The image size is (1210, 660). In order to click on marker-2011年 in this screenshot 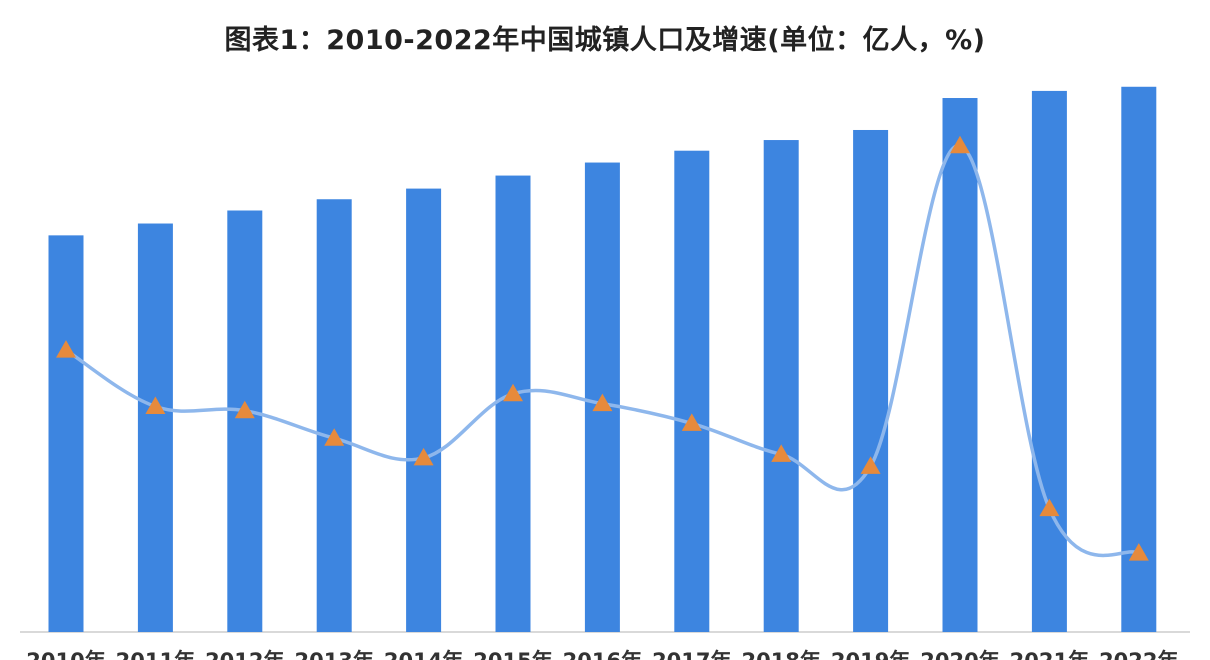, I will do `click(155, 405)`.